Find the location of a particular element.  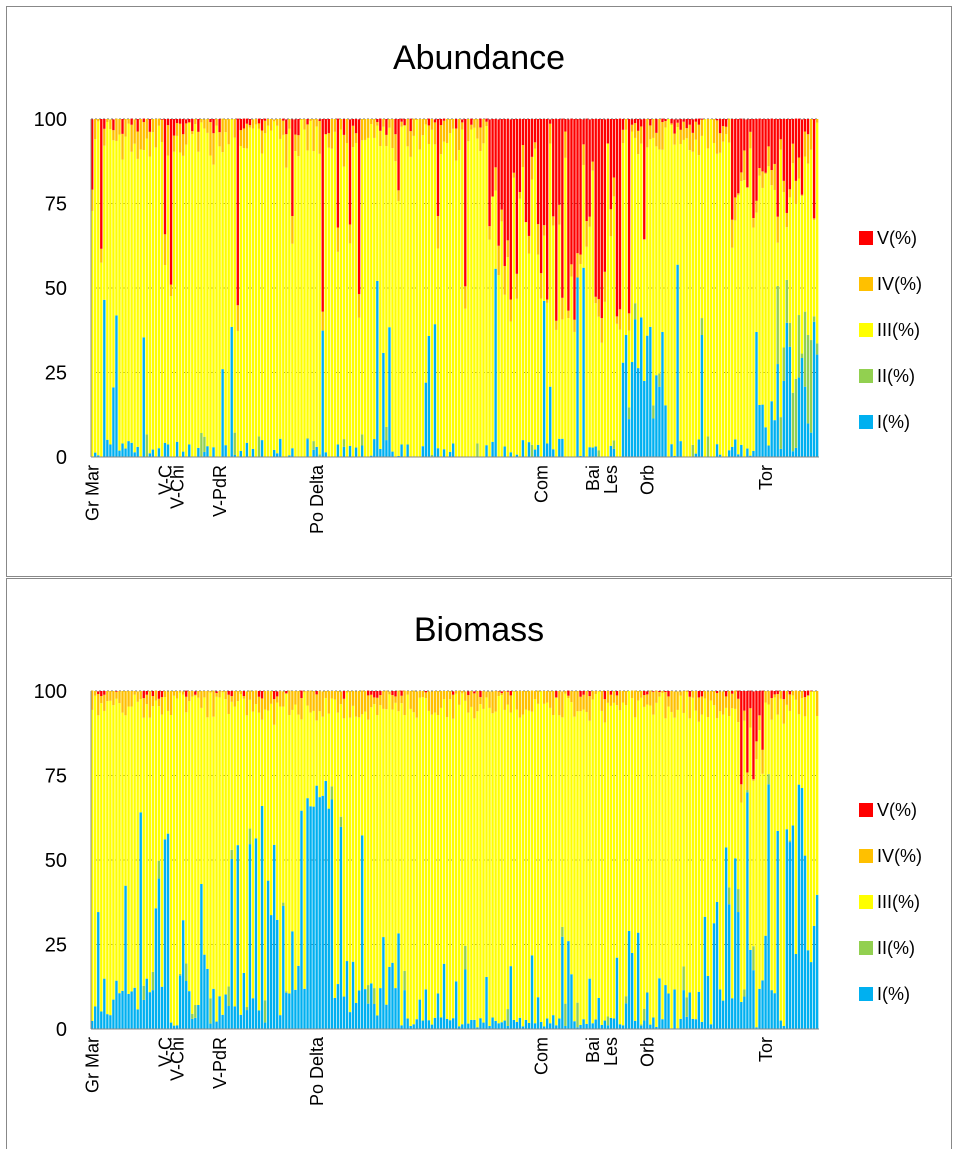

y-tick-label: 0 is located at coordinates (61, 1030).